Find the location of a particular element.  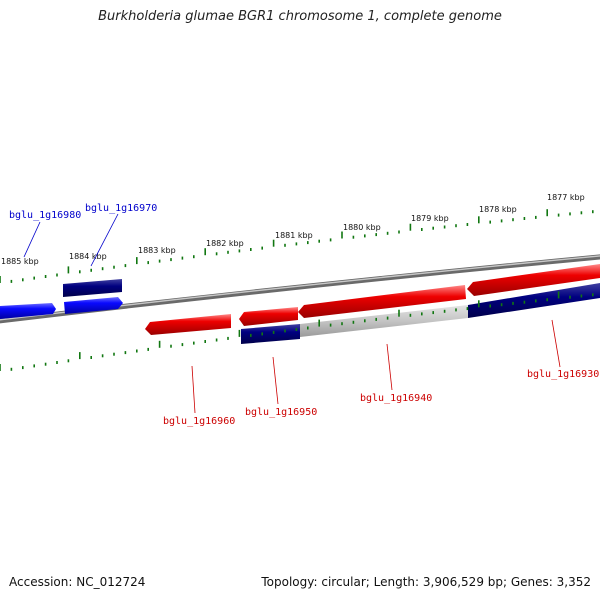

gene-feature-bglu-1g16960 is located at coordinates (188, 324).